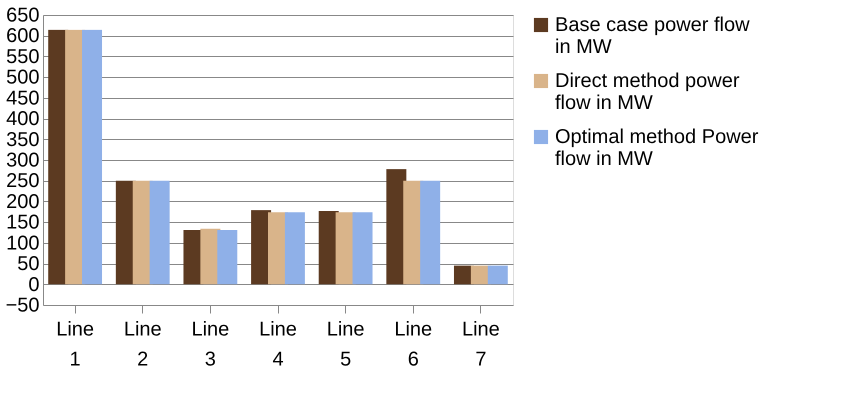  Describe the element at coordinates (413, 344) in the screenshot. I see `x-tick-label: Line 6` at that location.